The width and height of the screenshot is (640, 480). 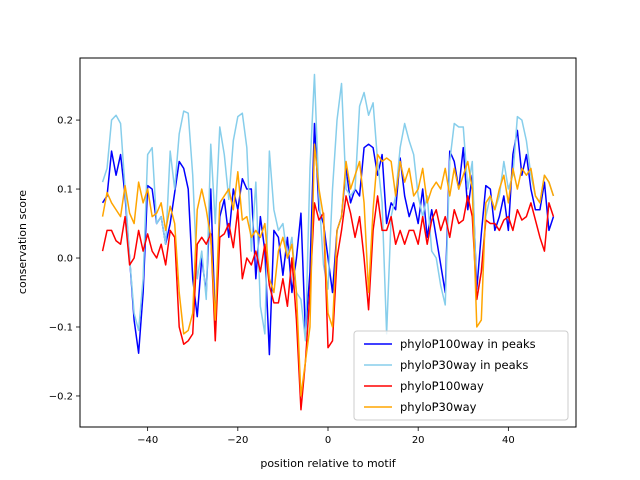 What do you see at coordinates (328, 440) in the screenshot?
I see `x-tick-label: 0` at bounding box center [328, 440].